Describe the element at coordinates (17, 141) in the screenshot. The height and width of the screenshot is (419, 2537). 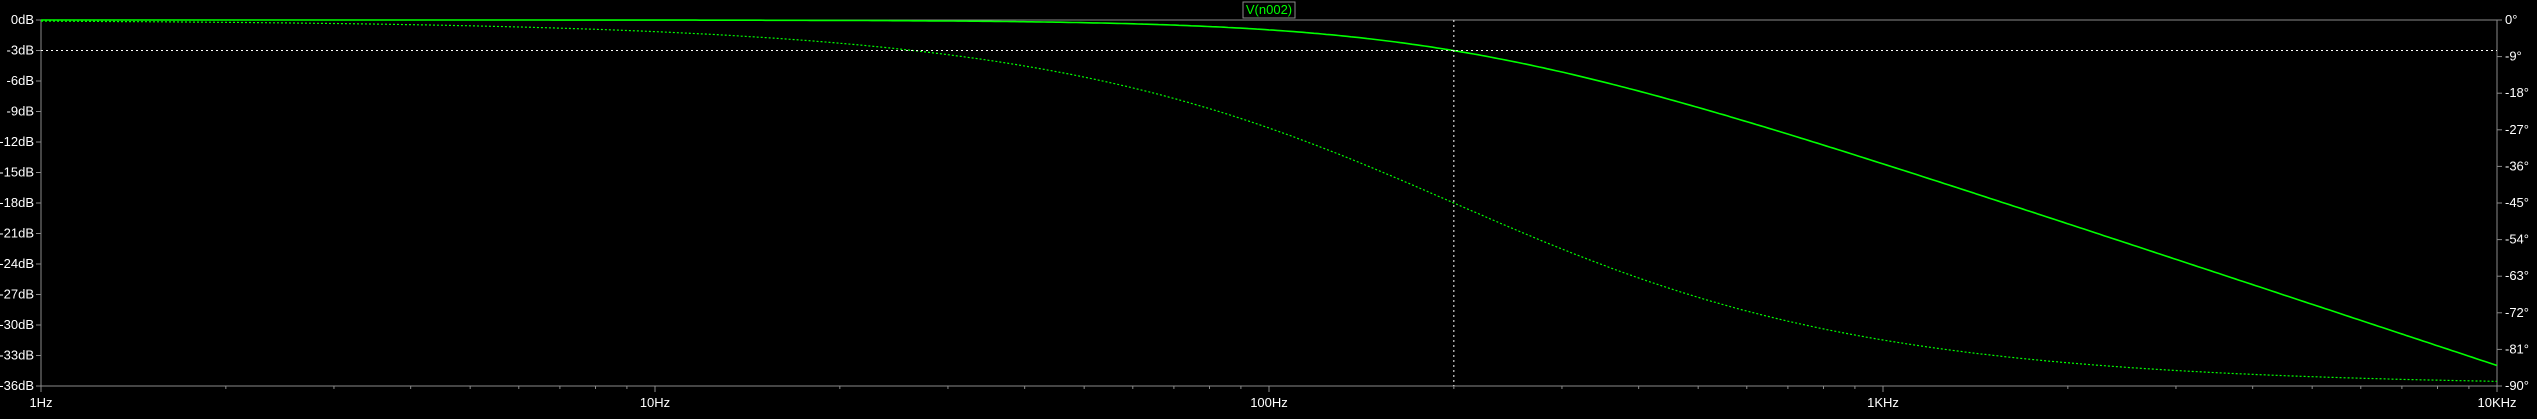
I see `y-left-tick-label: -12dB` at that location.